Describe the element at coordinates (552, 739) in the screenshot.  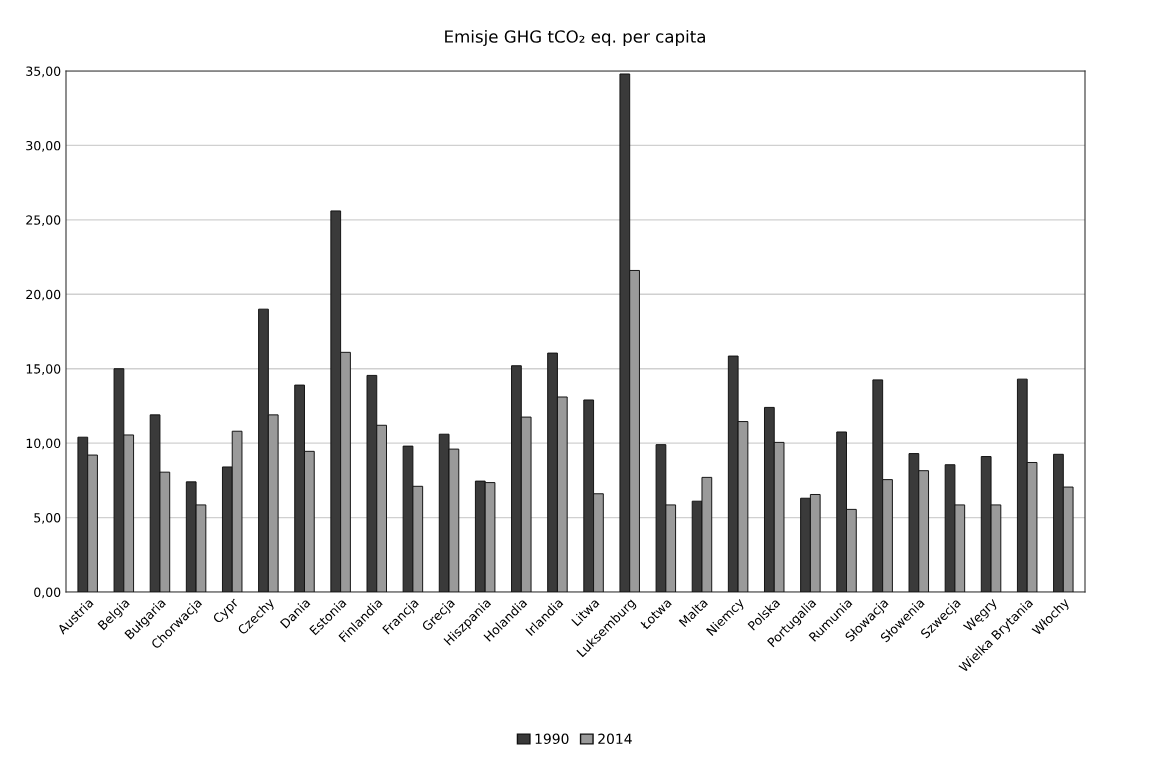
I see `legend-label: 1990` at that location.